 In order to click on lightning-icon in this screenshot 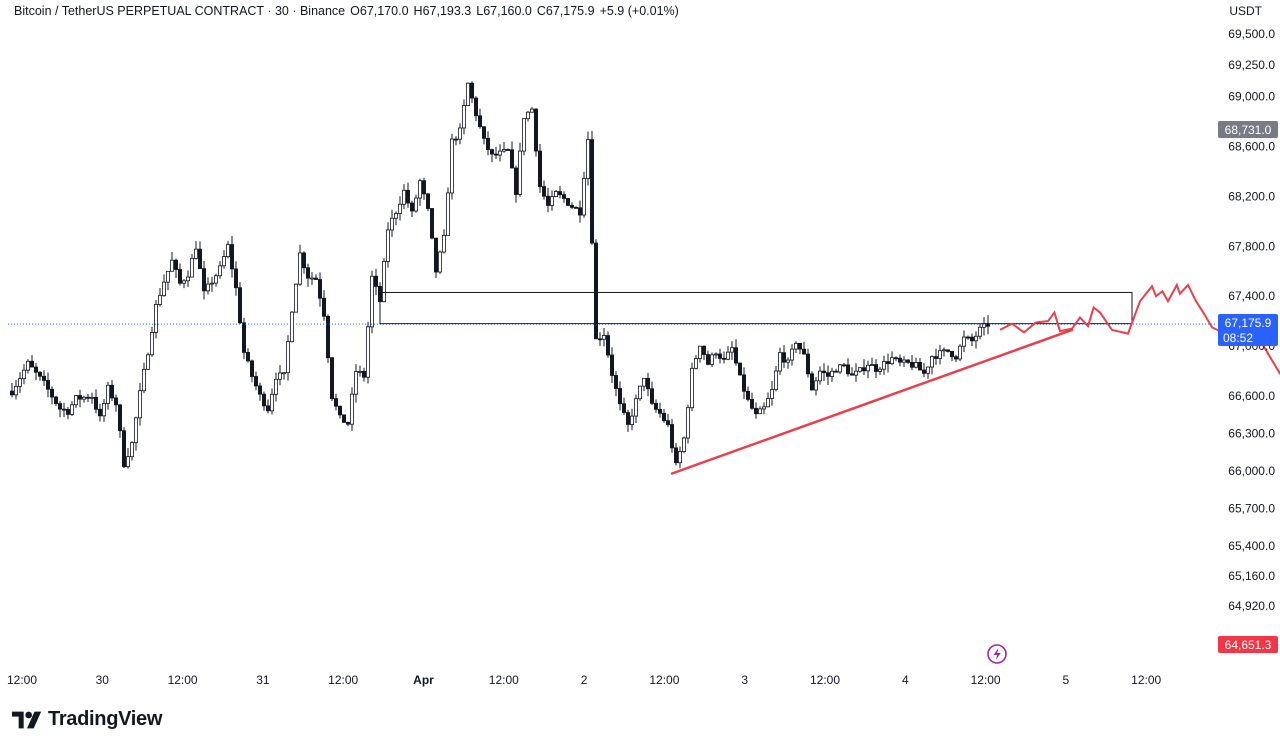, I will do `click(997, 654)`.